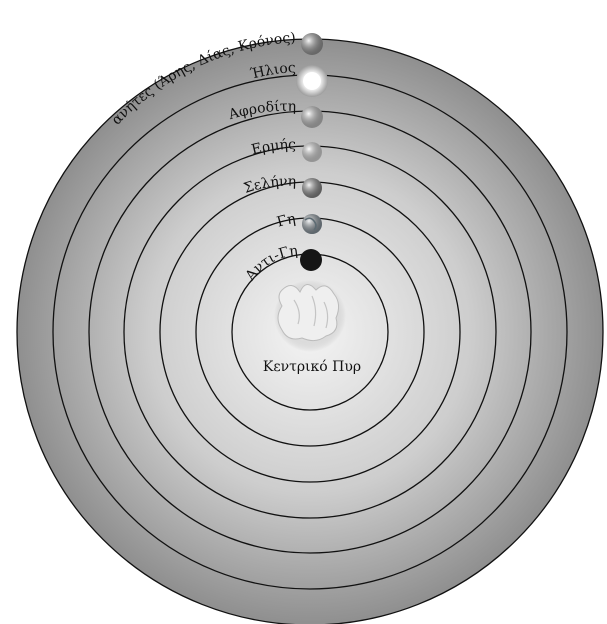 The image size is (607, 624). Describe the element at coordinates (273, 147) in the screenshot. I see `label-mercury: Ερμής` at that location.